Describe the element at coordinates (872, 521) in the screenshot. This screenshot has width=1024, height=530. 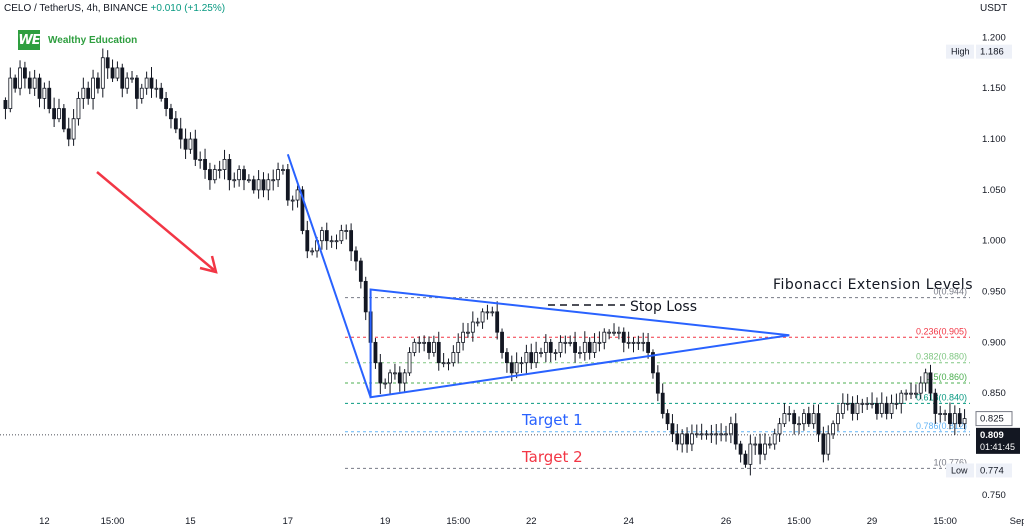
I see `x-tick-label: 29` at that location.